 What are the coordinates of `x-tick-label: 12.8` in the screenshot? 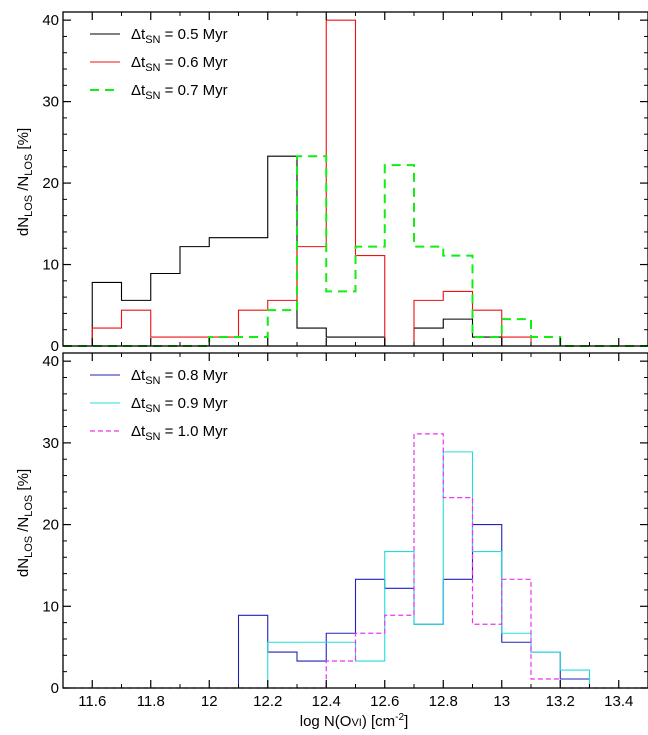 It's located at (443, 701).